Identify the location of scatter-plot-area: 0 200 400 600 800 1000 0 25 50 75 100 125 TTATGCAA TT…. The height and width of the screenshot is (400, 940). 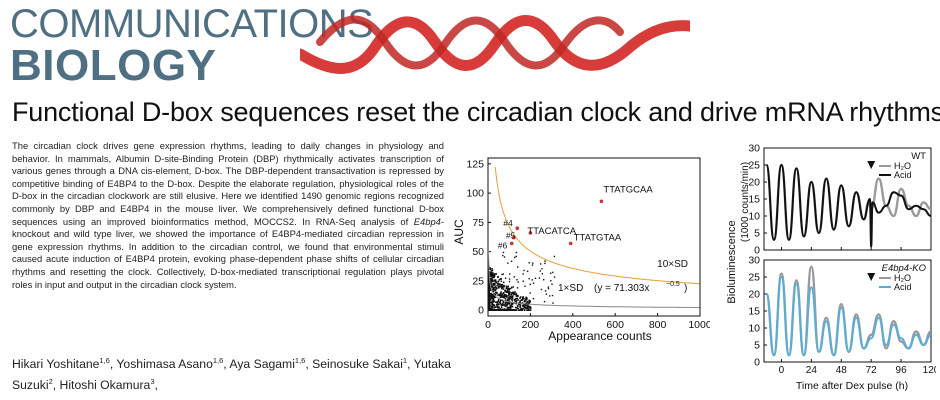
(588, 244).